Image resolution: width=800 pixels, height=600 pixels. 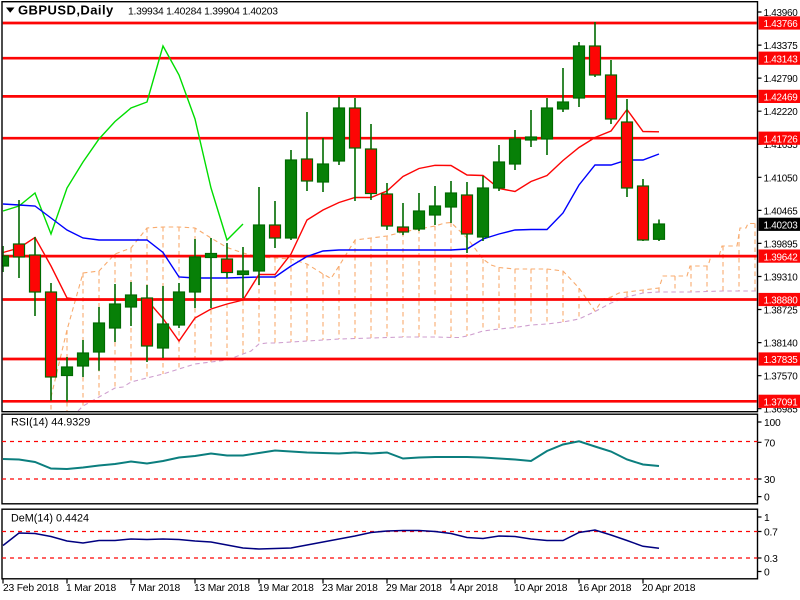 What do you see at coordinates (781, 178) in the screenshot?
I see `svg-text: 1.41050` at bounding box center [781, 178].